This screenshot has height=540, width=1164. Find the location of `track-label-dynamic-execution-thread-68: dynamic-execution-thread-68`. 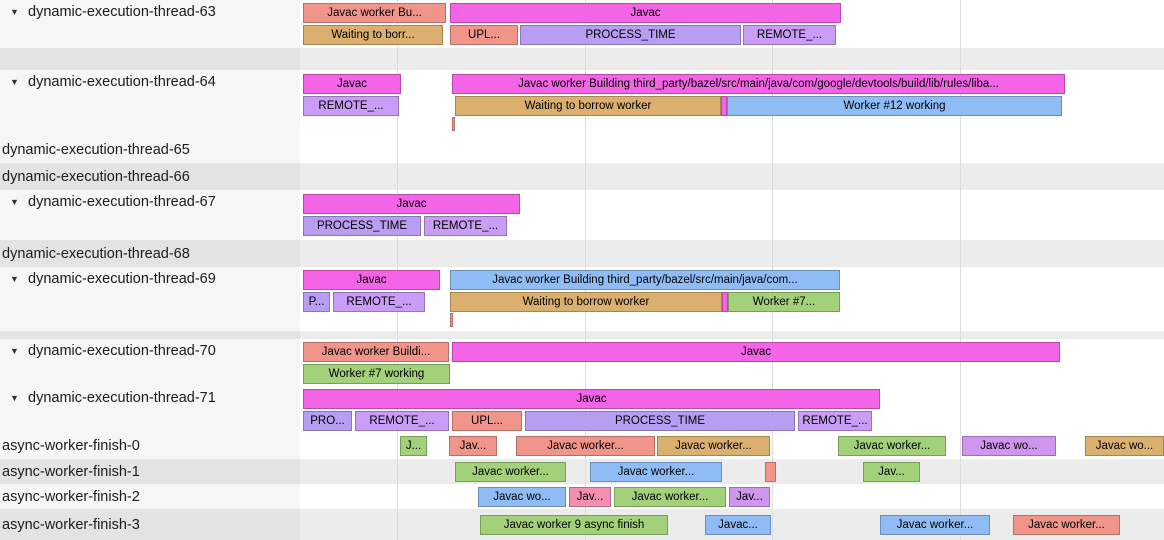

track-label-dynamic-execution-thread-68: dynamic-execution-thread-68 is located at coordinates (150, 253).